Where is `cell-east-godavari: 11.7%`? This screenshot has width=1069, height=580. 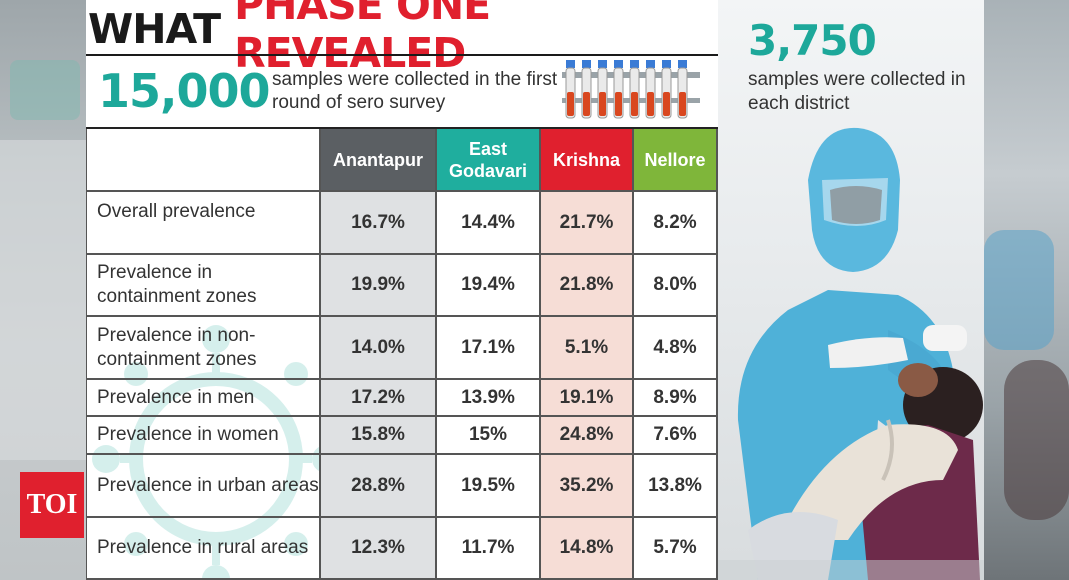
cell-east-godavari: 11.7% is located at coordinates (489, 549).